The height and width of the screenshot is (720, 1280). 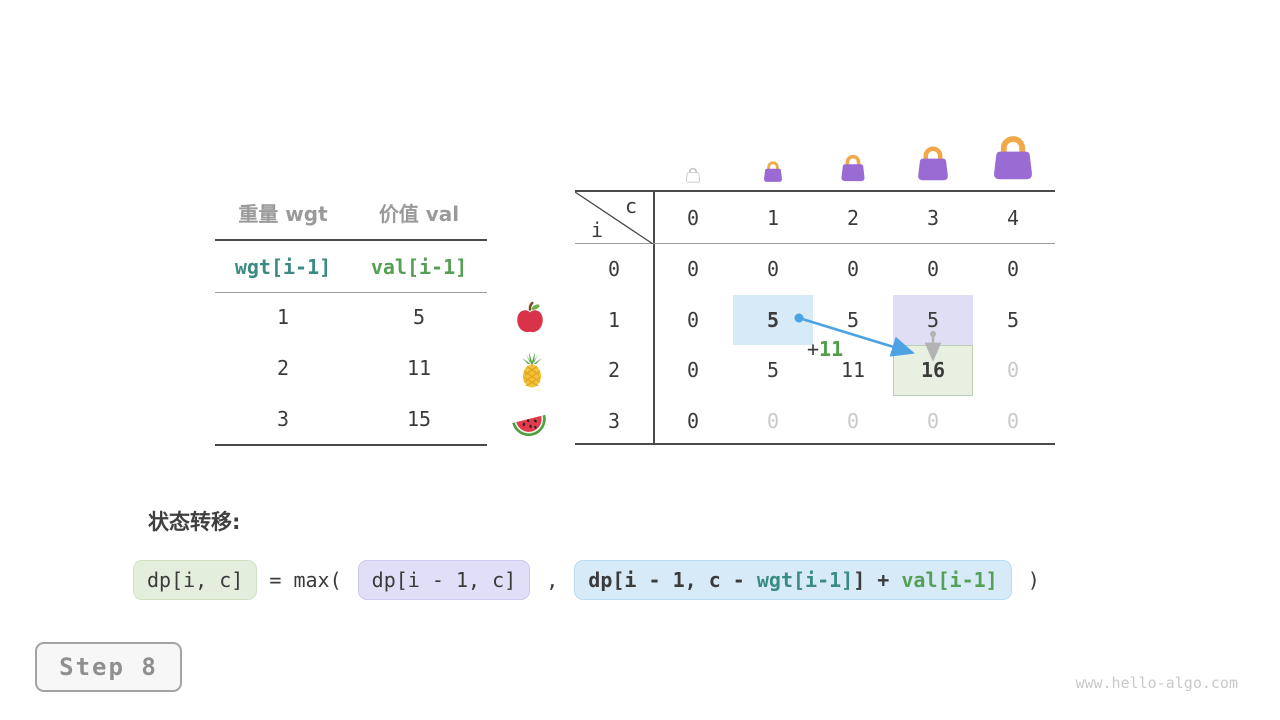 I want to click on step-indicator: Step 8, so click(x=108, y=667).